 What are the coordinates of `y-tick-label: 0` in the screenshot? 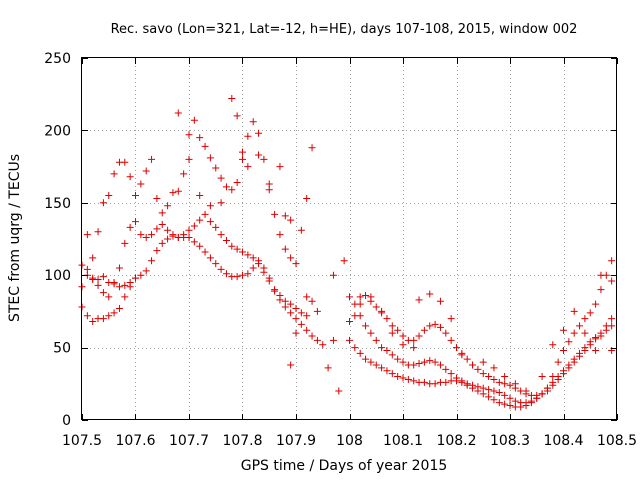 It's located at (66, 421).